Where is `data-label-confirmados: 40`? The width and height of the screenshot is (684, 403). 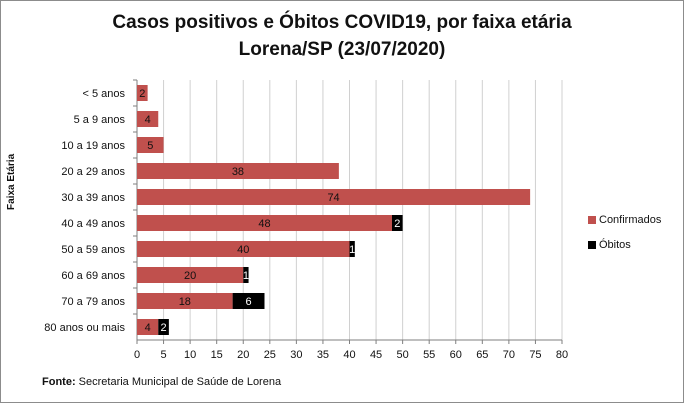 data-label-confirmados: 40 is located at coordinates (243, 250).